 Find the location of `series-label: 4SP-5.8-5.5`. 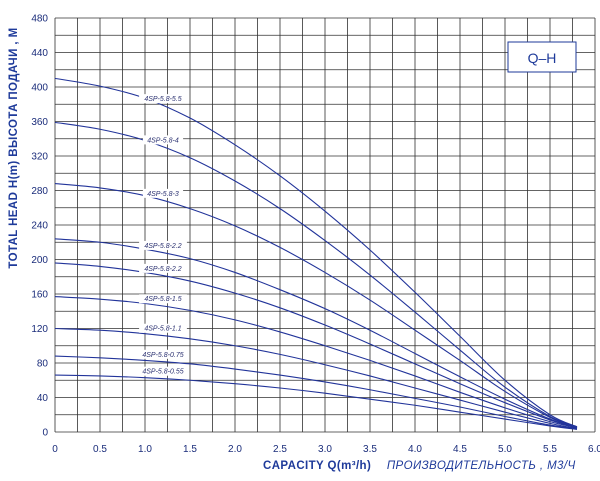

series-label: 4SP-5.8-5.5 is located at coordinates (162, 99).